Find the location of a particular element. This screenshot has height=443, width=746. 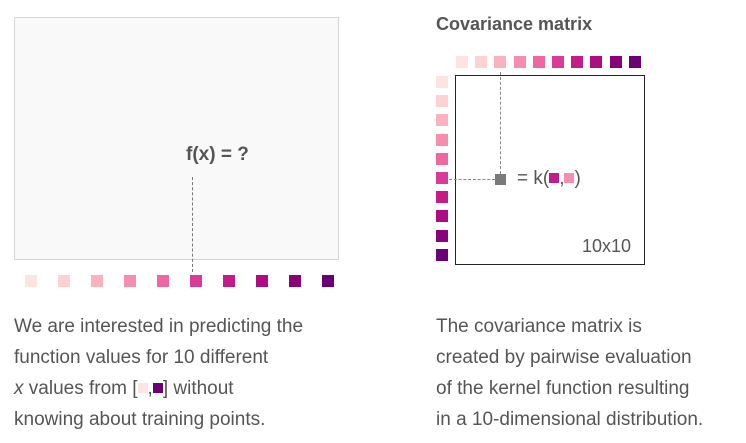

function-query-label: f(x) = ? is located at coordinates (217, 154).